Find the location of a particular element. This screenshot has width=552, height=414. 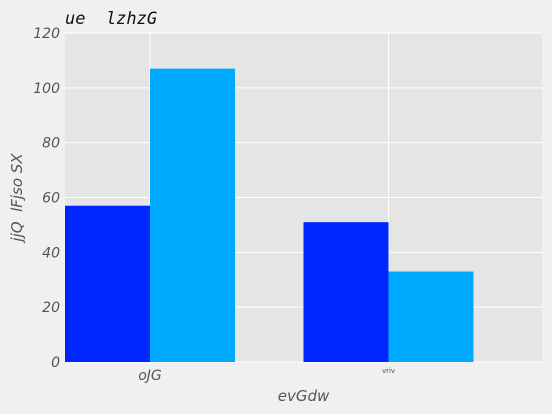

y-tick-label: 20 is located at coordinates (51, 308).